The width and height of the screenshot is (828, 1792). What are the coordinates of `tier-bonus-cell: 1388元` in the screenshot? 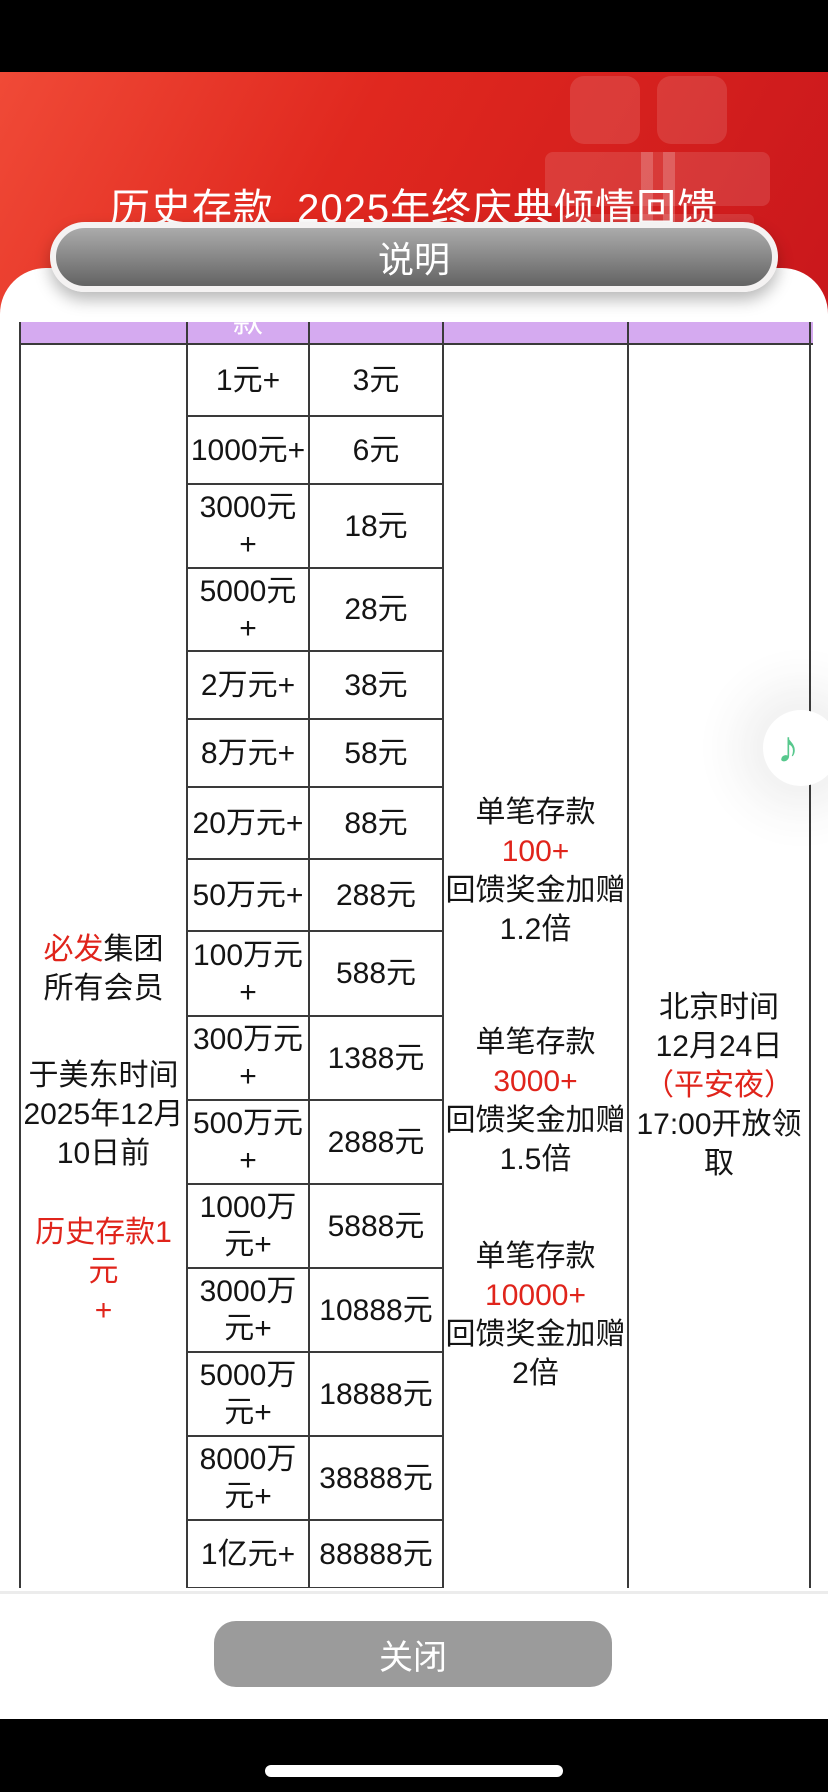 It's located at (376, 1059).